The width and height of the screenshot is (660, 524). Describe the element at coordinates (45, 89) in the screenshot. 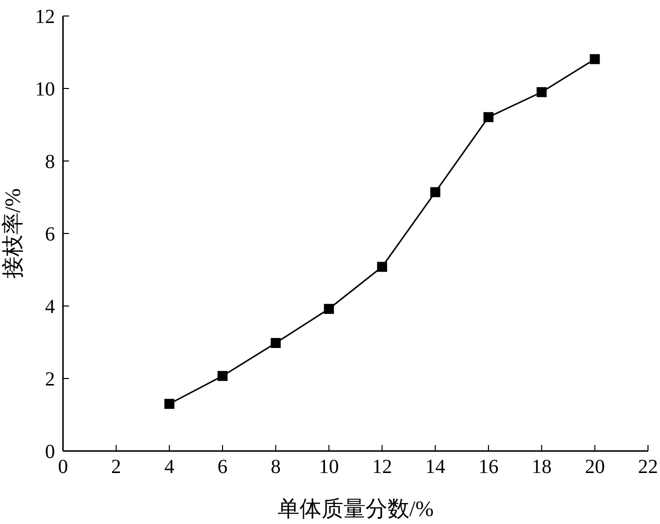

I see `y-tick-label: 10` at that location.